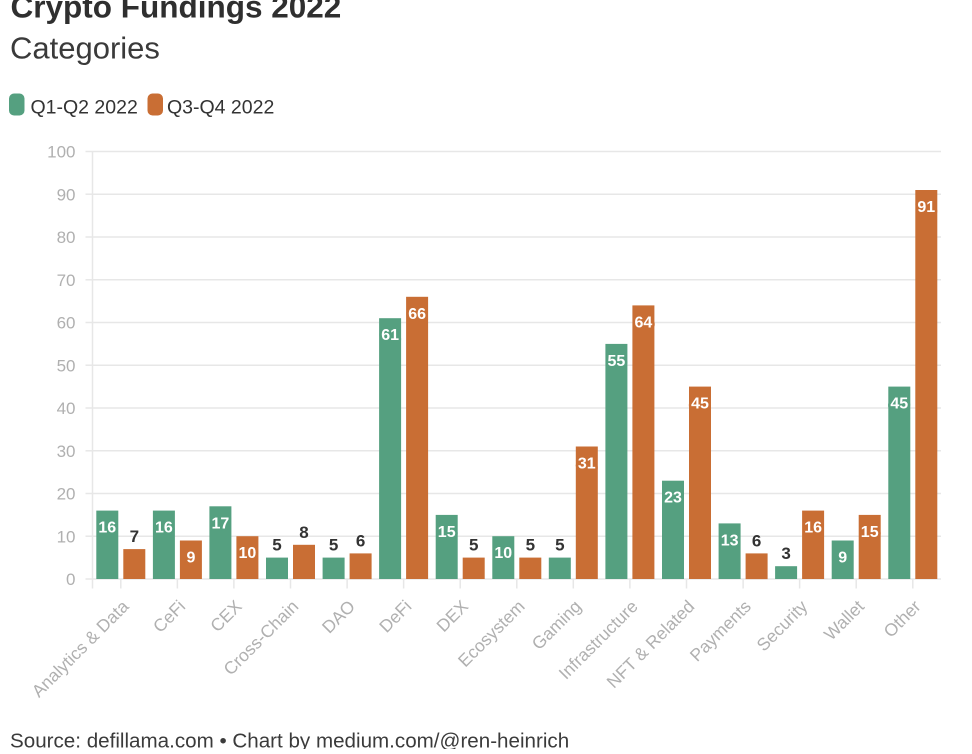 This screenshot has height=754, width=972. I want to click on svg-text: Q3-Q4 2022, so click(220, 108).